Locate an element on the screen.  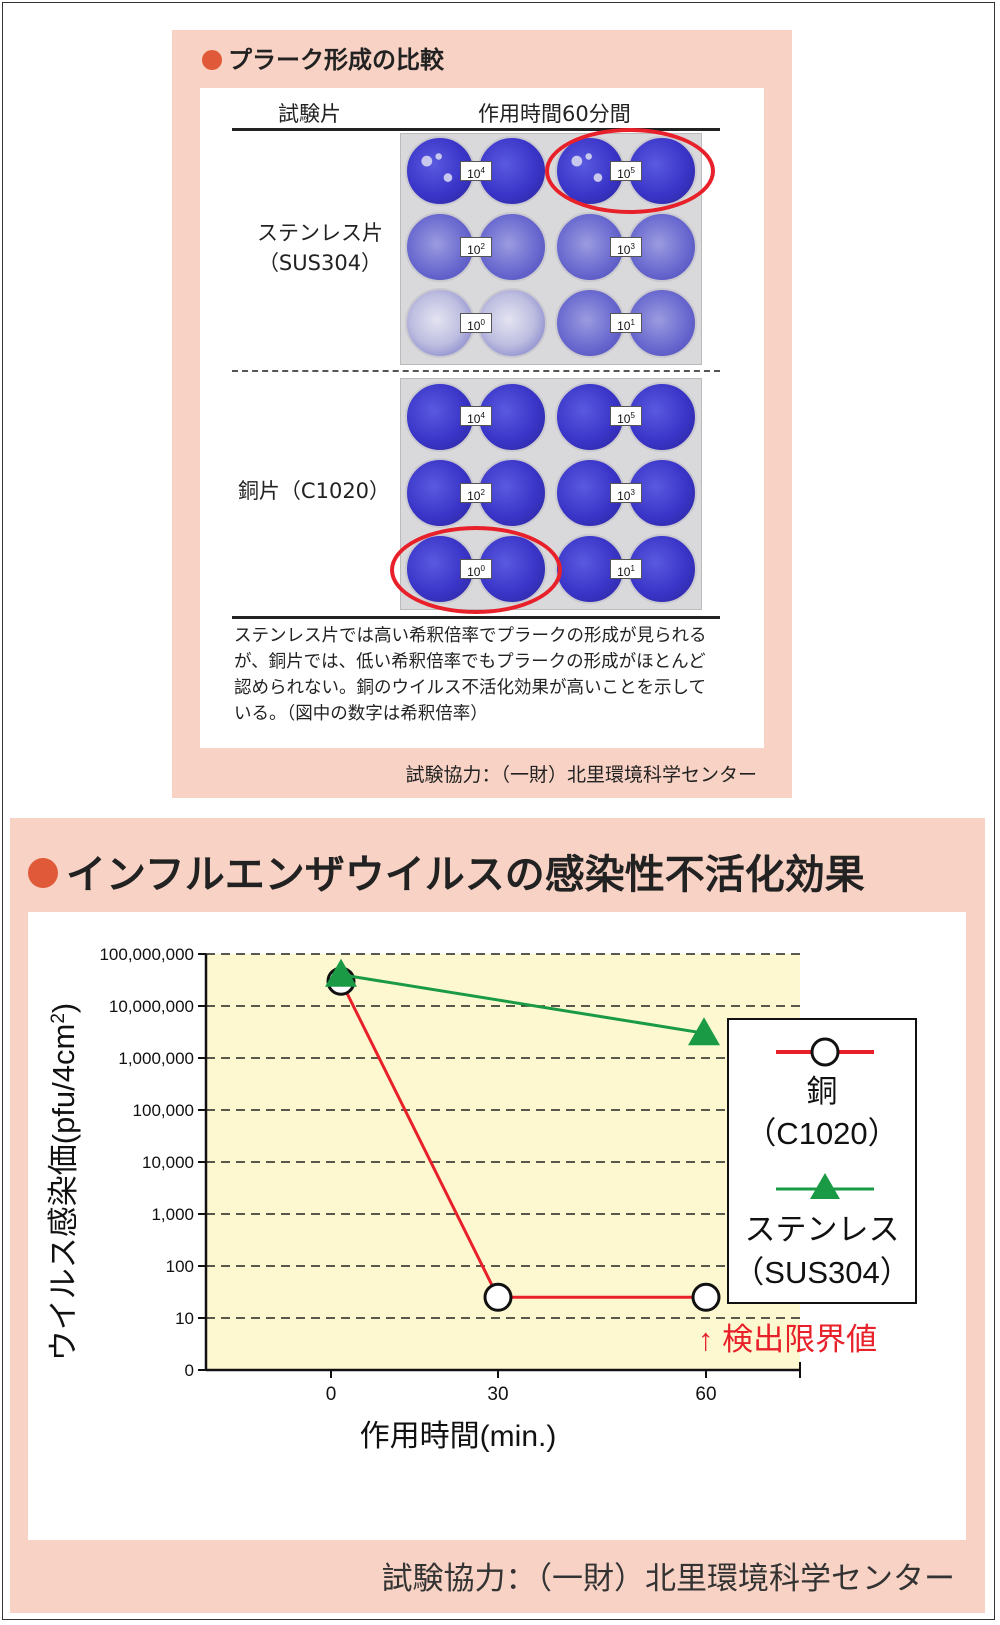
legend-marker-copper is located at coordinates (825, 1052).